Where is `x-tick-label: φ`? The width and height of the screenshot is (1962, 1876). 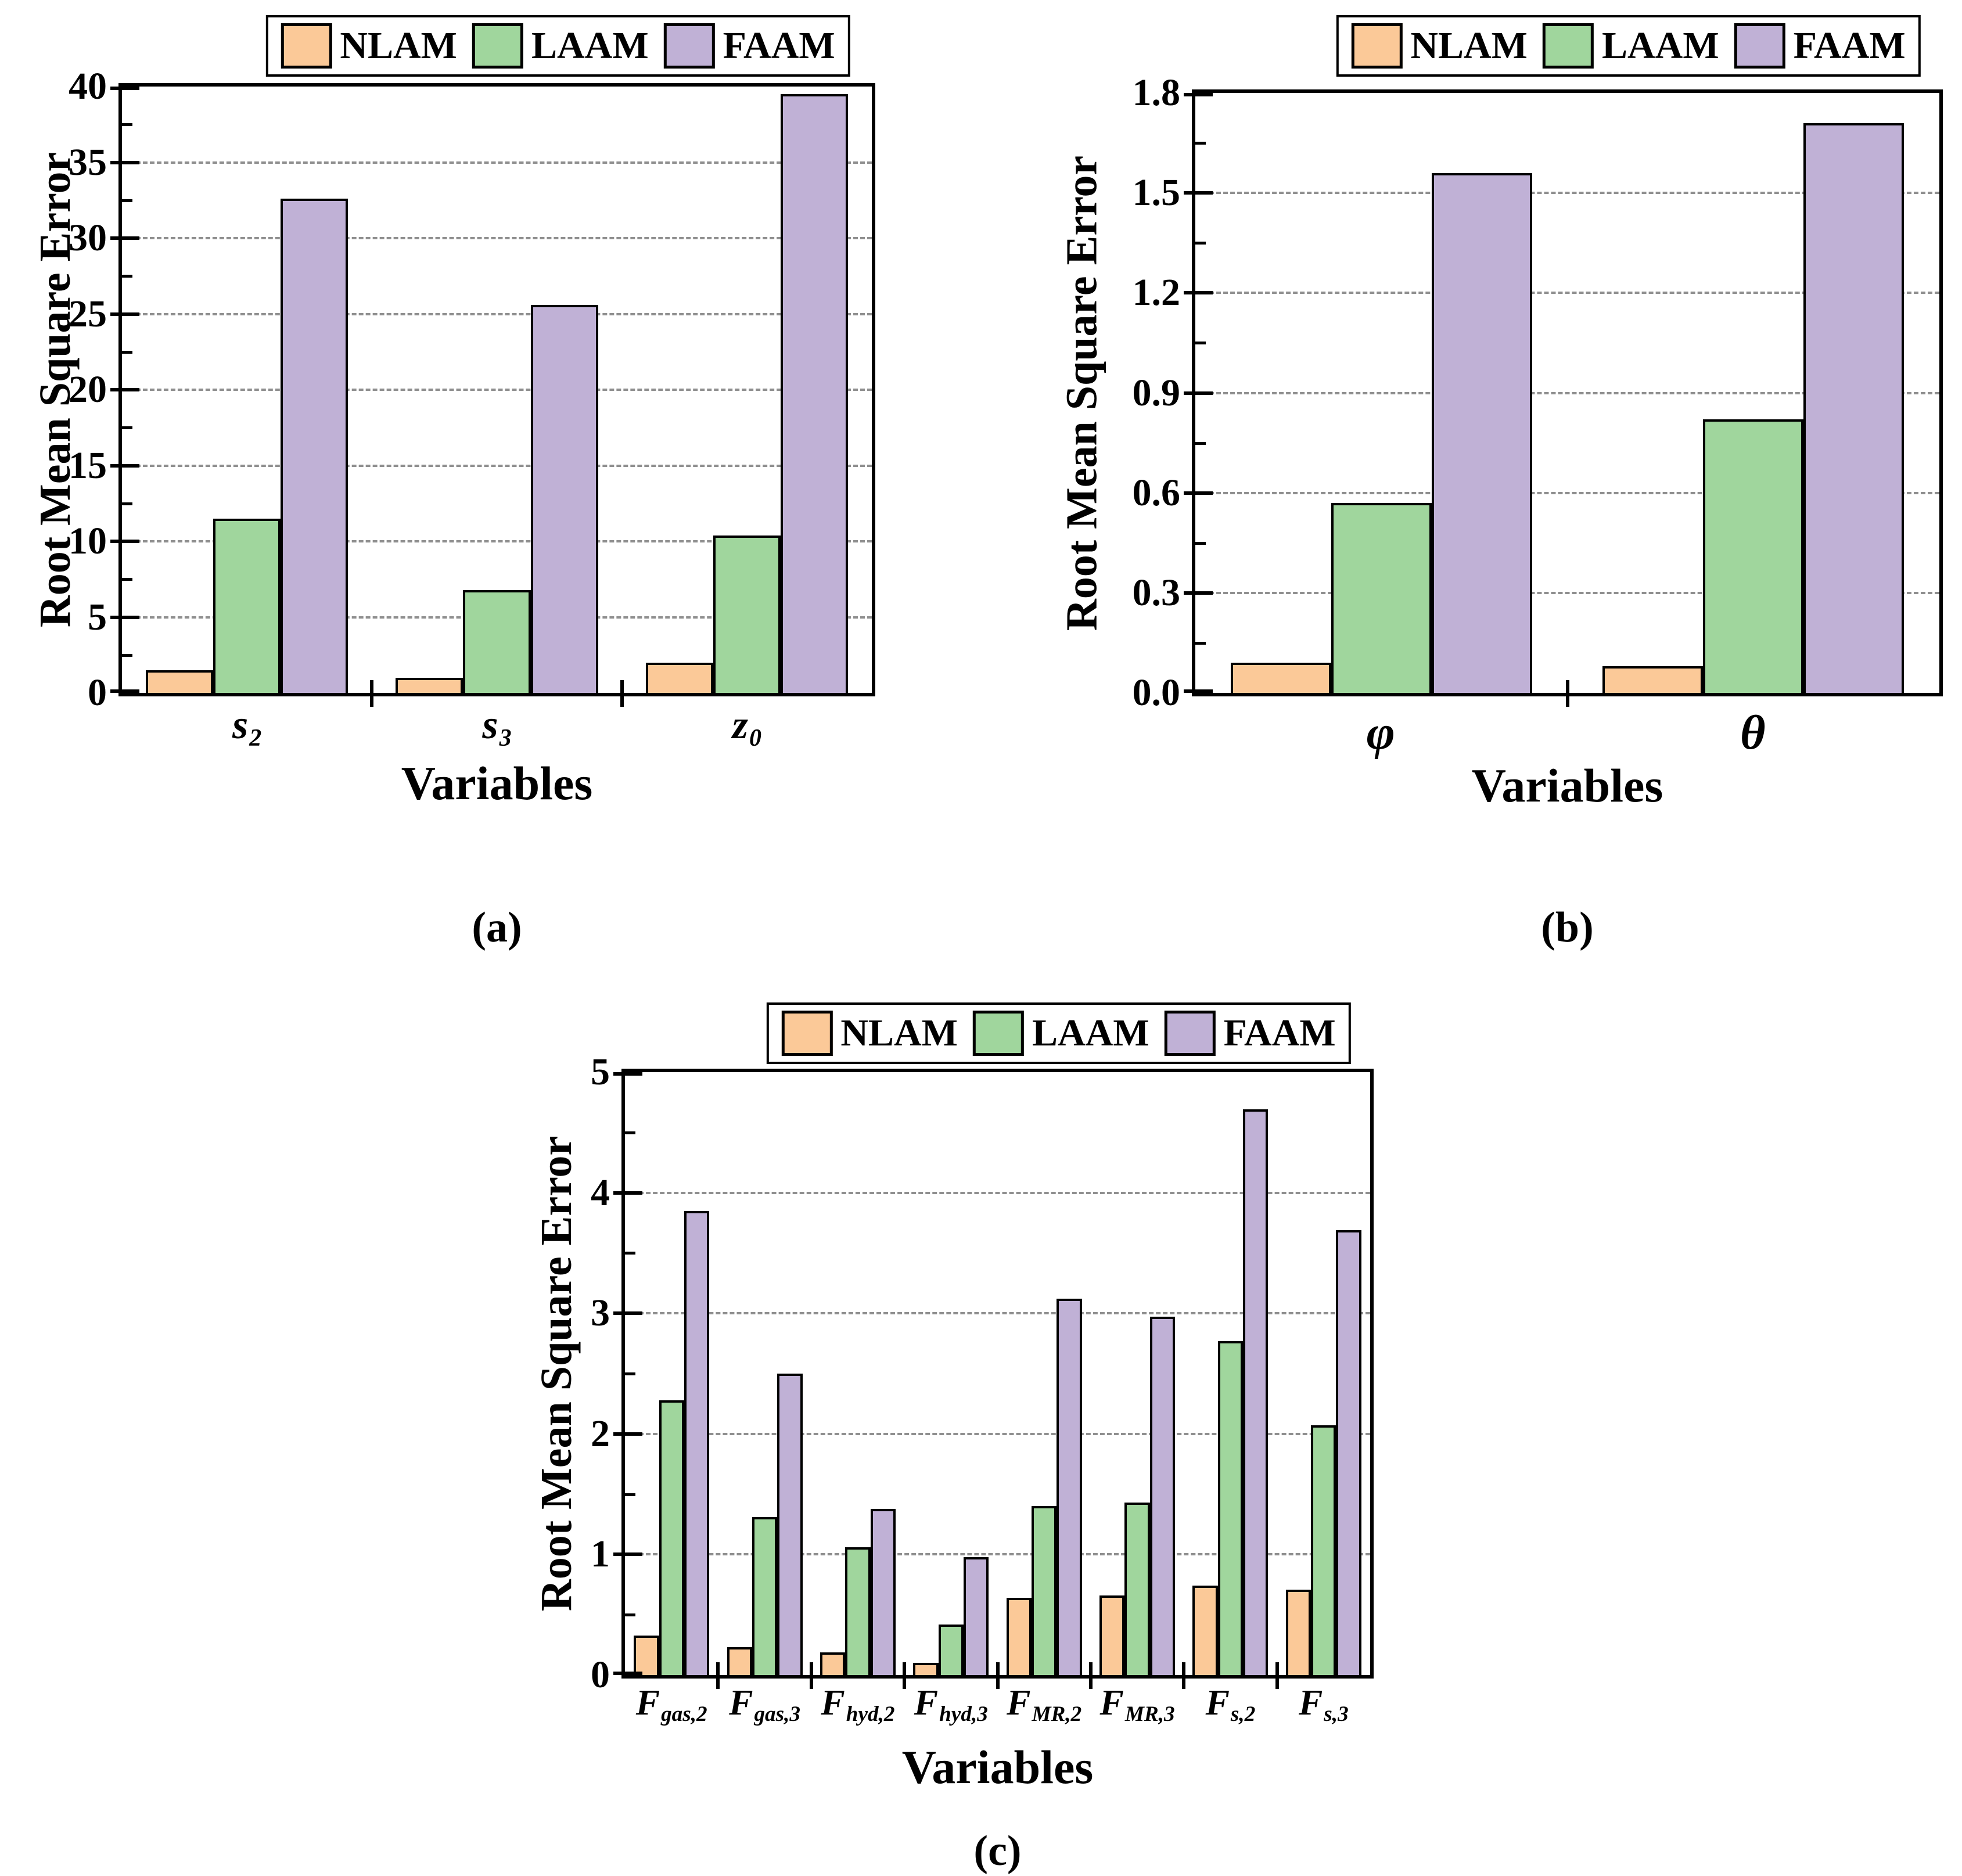 x-tick-label: φ is located at coordinates (1381, 733).